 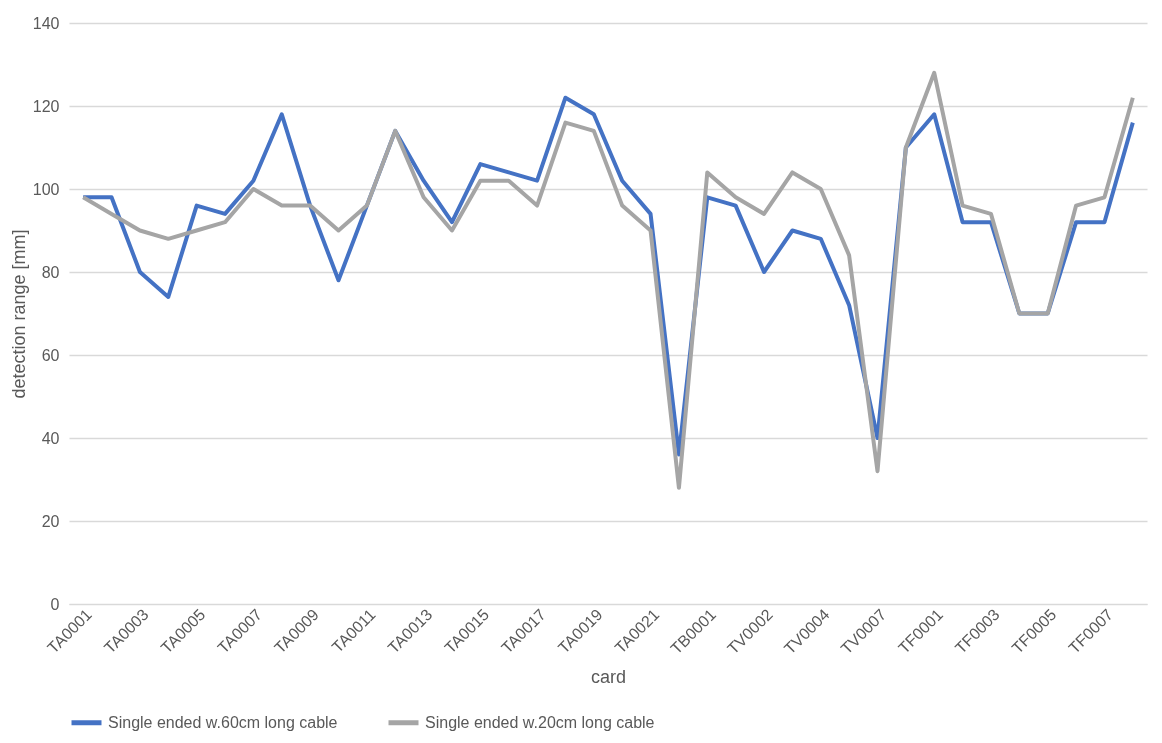 I want to click on legend-label: Single ended w.60cm long cable, so click(x=223, y=722).